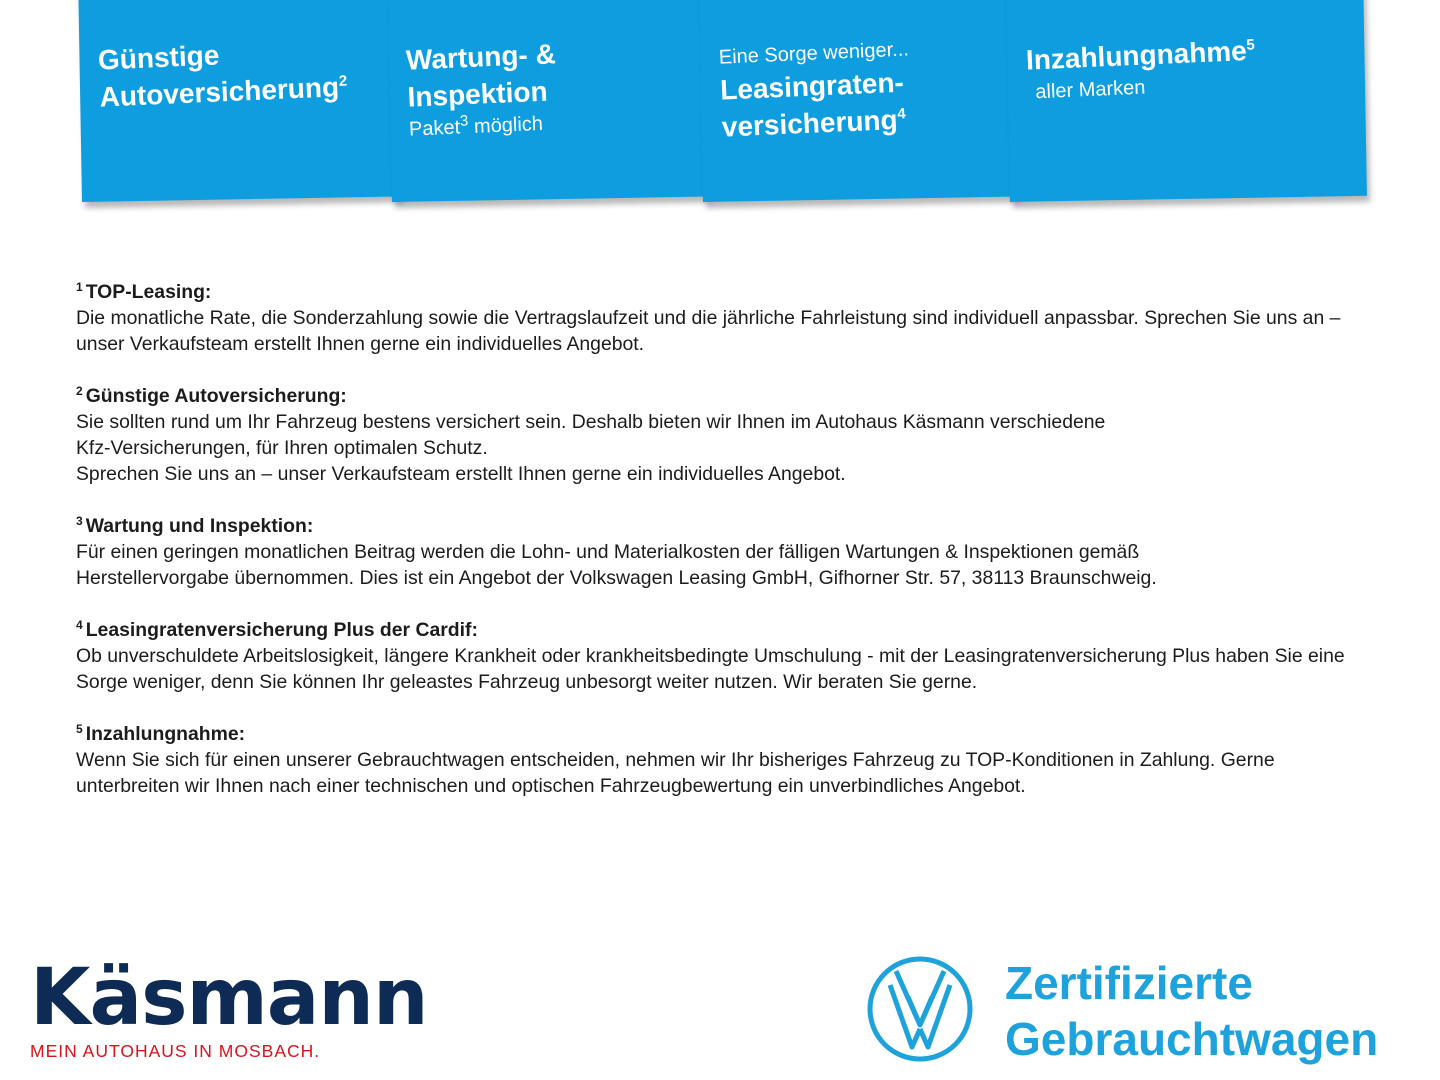 Image resolution: width=1440 pixels, height=1080 pixels. I want to click on card-sub: möglich, so click(506, 125).